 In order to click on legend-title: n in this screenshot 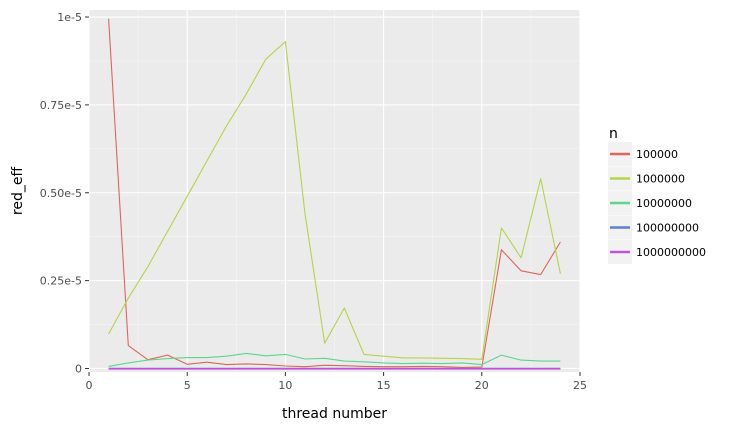, I will do `click(613, 134)`.